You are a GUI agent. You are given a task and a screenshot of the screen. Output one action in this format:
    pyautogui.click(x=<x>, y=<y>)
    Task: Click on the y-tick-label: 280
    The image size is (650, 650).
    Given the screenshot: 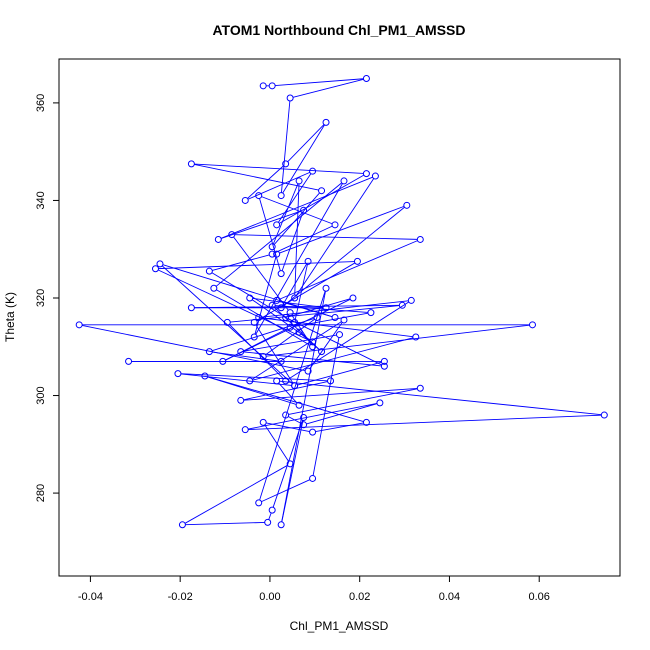 What is the action you would take?
    pyautogui.click(x=41, y=493)
    